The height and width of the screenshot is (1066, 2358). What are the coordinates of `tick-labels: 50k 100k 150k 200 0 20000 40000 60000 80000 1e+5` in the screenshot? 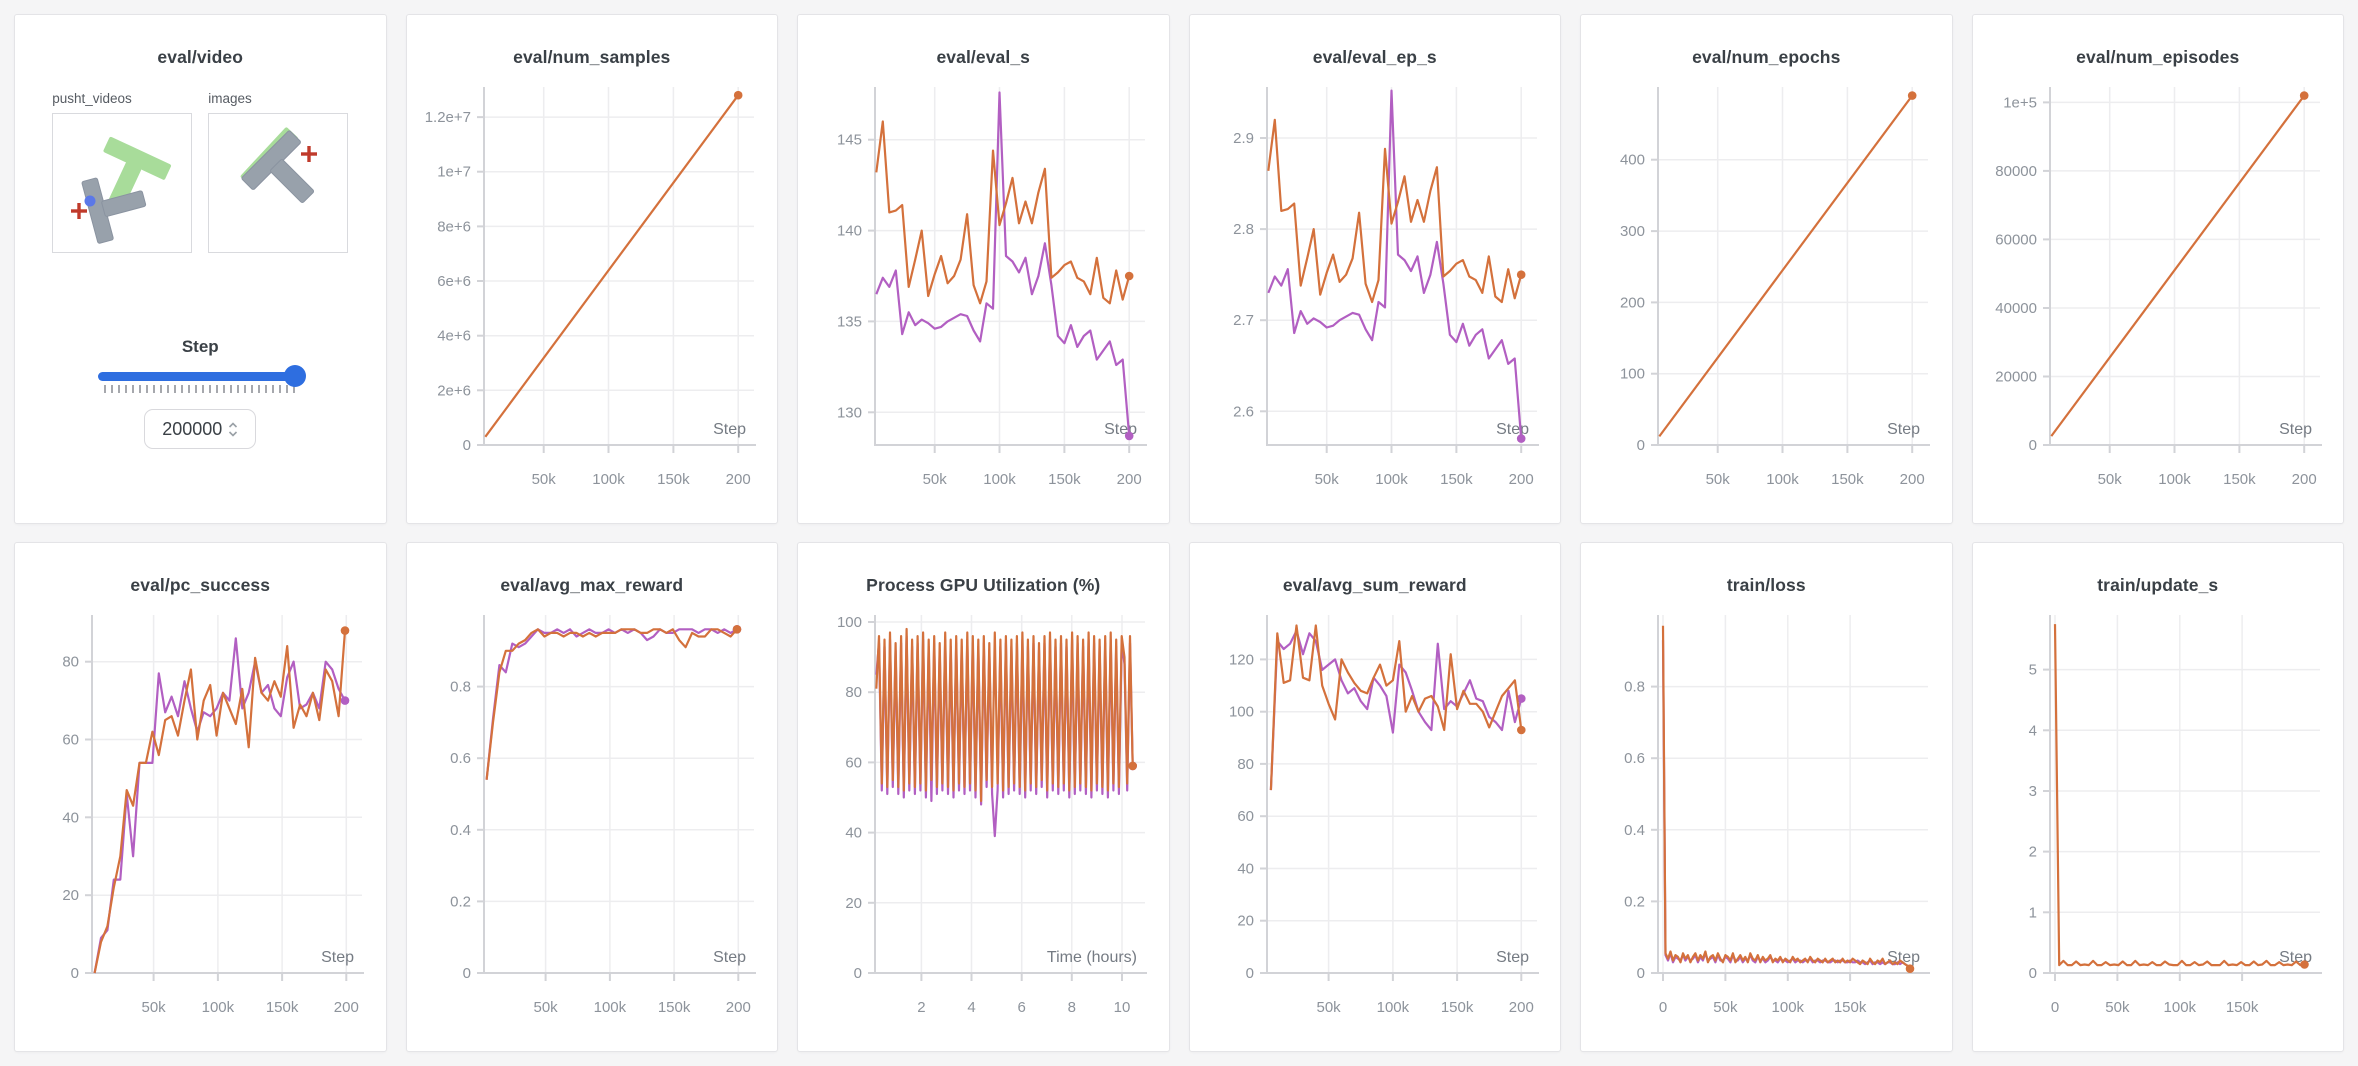 It's located at (2155, 291).